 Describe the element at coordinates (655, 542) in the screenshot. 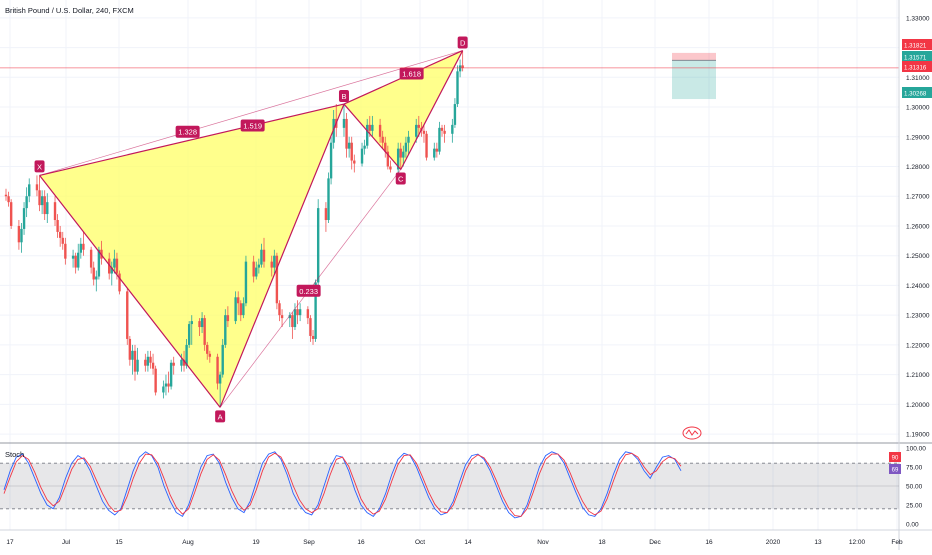

I see `time-tick-label: Dec` at that location.